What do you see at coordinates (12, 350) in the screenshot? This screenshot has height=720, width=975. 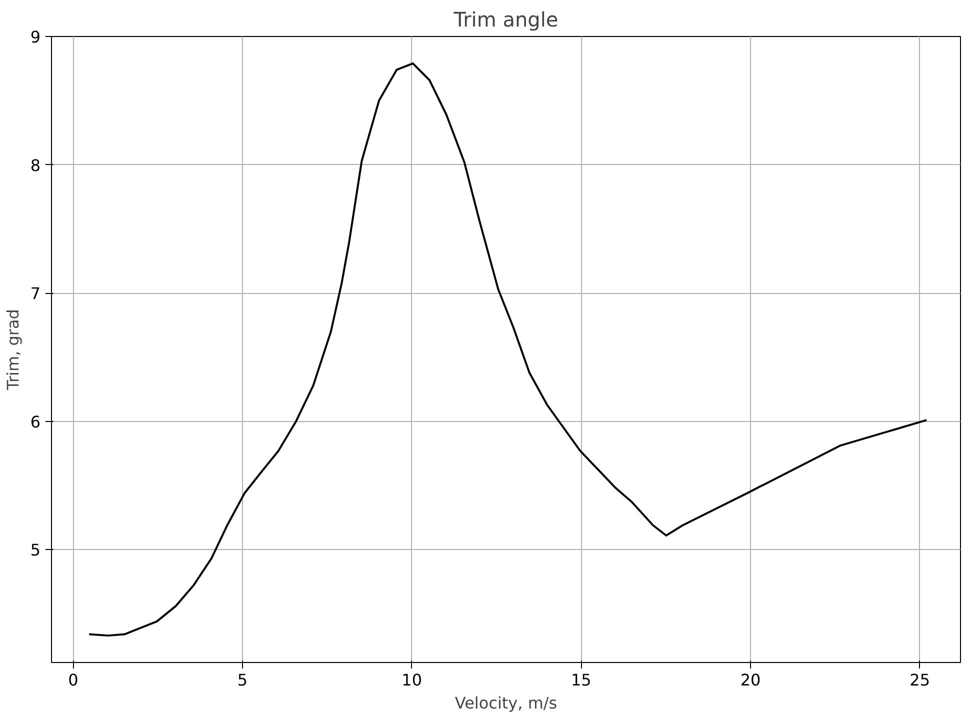 I see `y-axis-title: Trim, grad` at bounding box center [12, 350].